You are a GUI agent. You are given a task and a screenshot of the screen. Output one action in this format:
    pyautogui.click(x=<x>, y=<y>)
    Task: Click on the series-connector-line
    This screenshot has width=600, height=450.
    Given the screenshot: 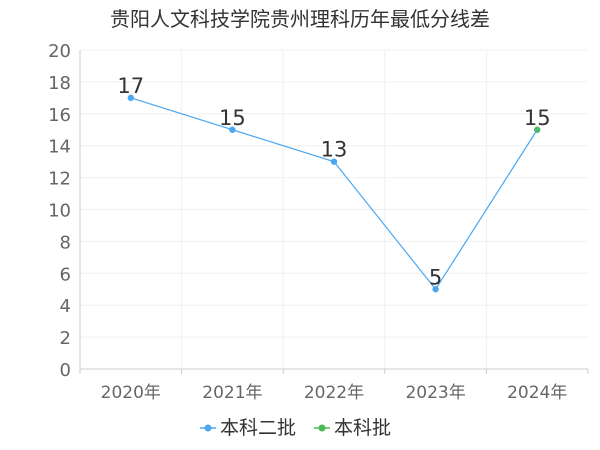 What is the action you would take?
    pyautogui.click(x=486, y=209)
    